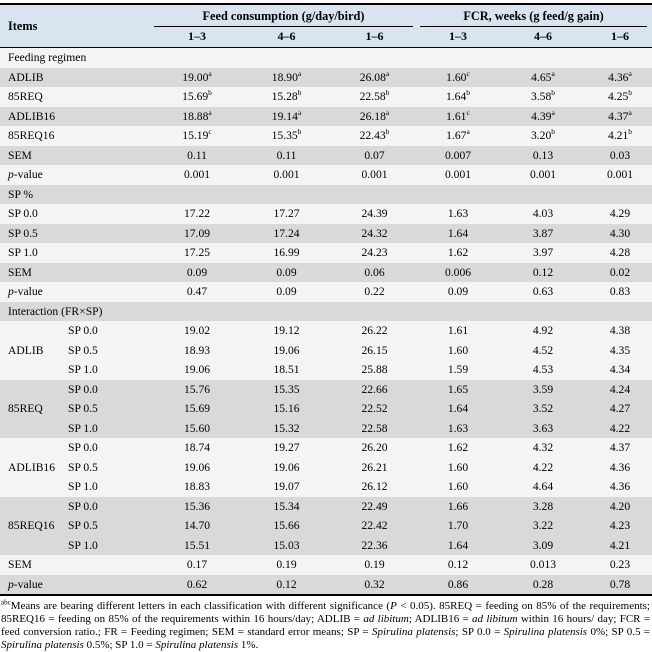 The image size is (652, 652). Describe the element at coordinates (543, 409) in the screenshot. I see `value-cell: 3.52` at that location.